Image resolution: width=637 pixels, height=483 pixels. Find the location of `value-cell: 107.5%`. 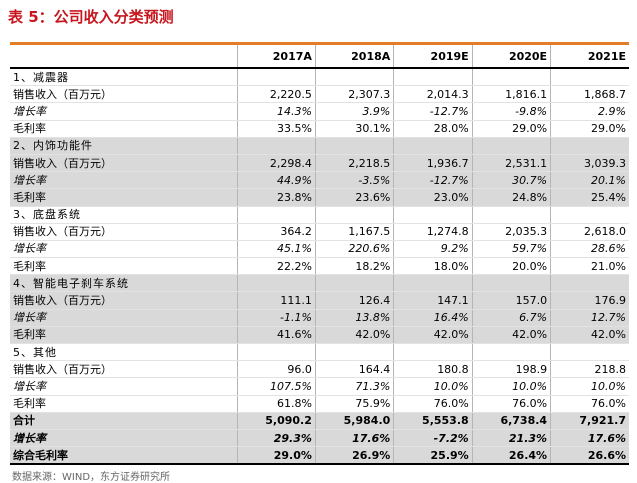

value-cell: 107.5% is located at coordinates (276, 386).